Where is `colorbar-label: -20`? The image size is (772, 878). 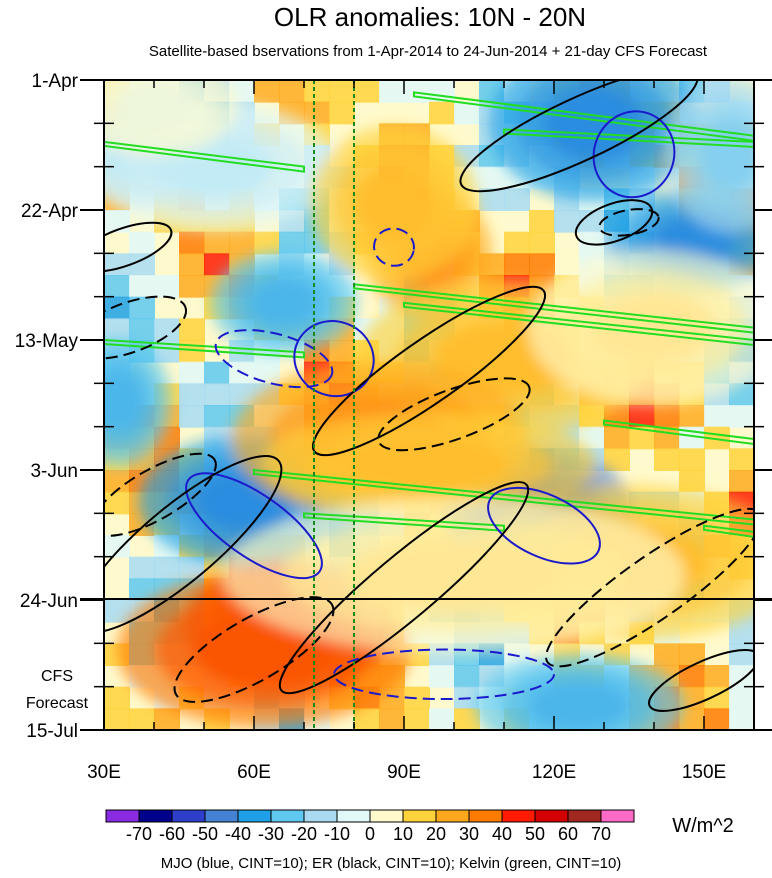 colorbar-label: -20 is located at coordinates (304, 834).